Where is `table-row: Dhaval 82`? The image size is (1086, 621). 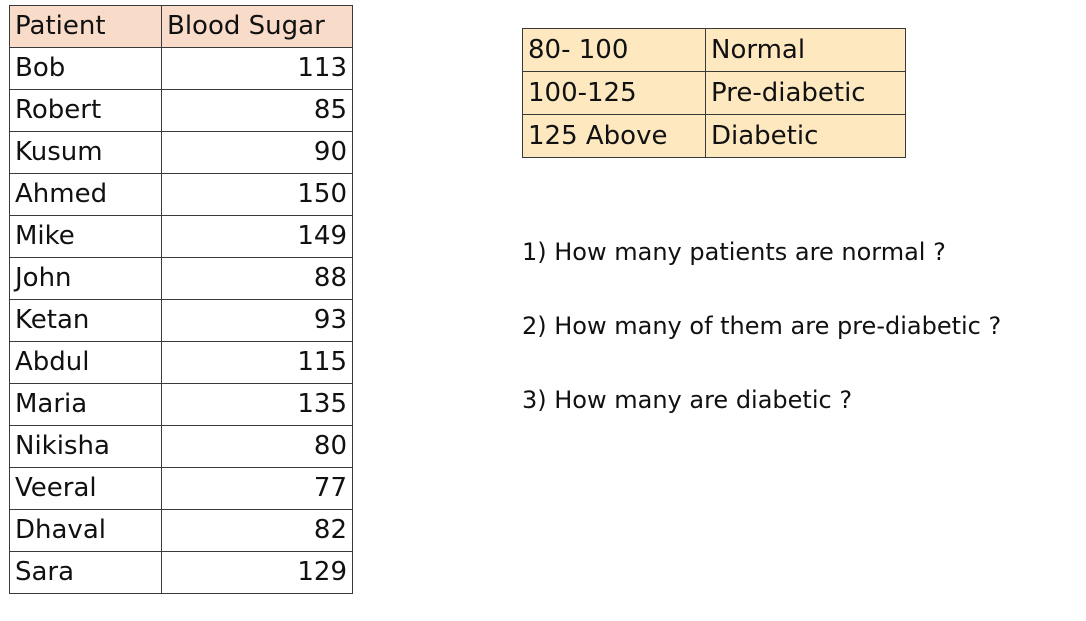 table-row: Dhaval 82 is located at coordinates (181, 530).